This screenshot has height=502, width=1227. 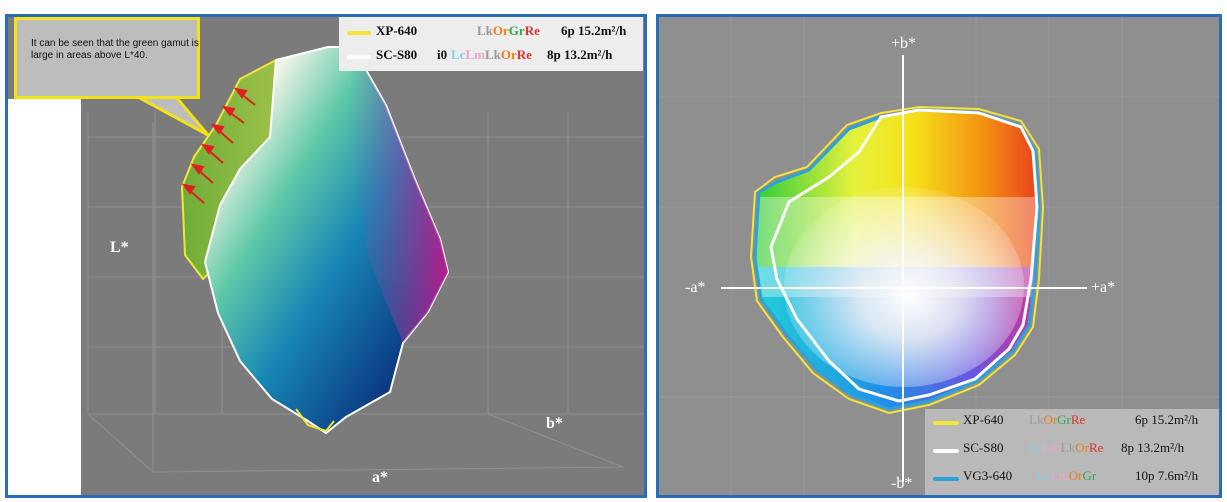 I want to click on legend-r-inks-scs80: LcLmLkOrRe, so click(x=1066, y=447).